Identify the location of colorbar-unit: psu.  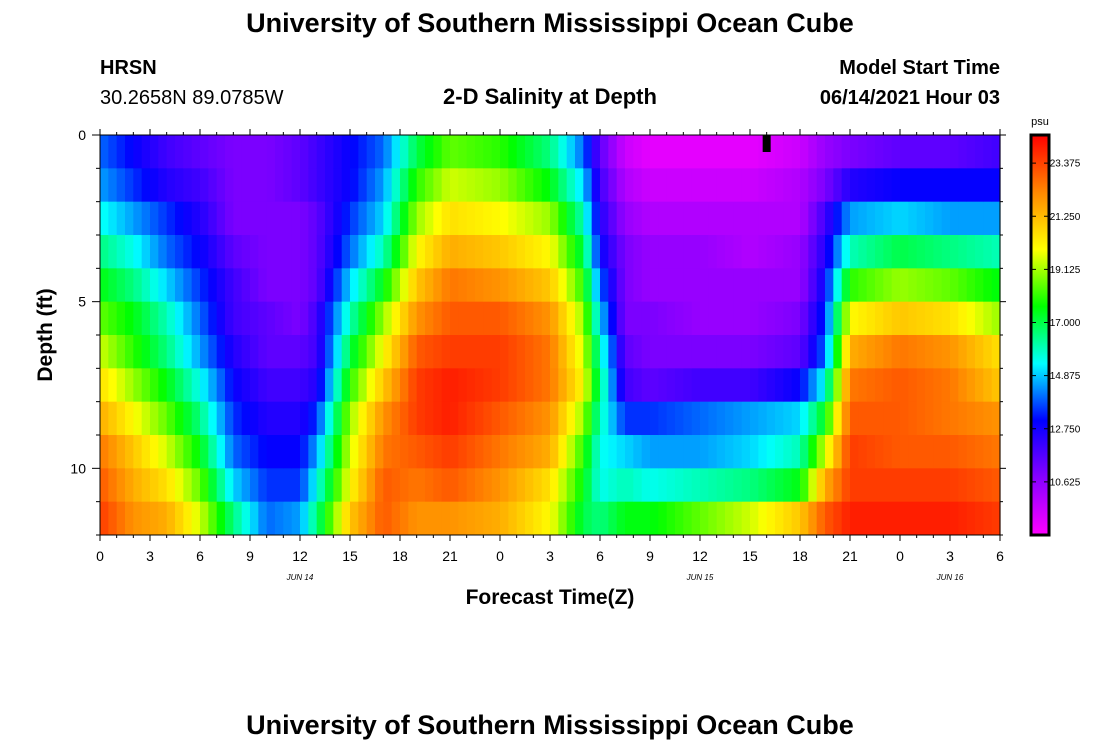
(1040, 122).